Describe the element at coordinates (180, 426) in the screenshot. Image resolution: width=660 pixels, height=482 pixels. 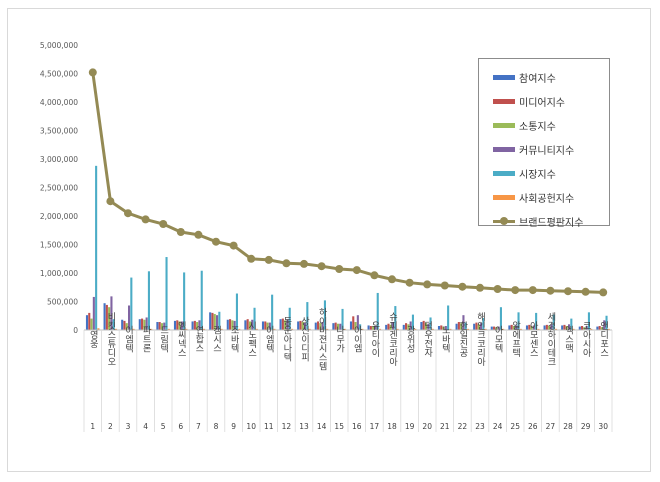
I see `category-number: 6` at that location.